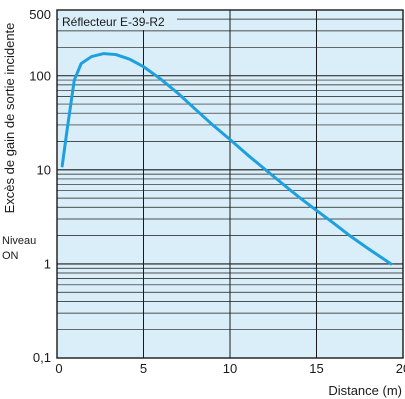 Image resolution: width=405 pixels, height=399 pixels. What do you see at coordinates (44, 169) in the screenshot?
I see `y-tick-label: 10` at bounding box center [44, 169].